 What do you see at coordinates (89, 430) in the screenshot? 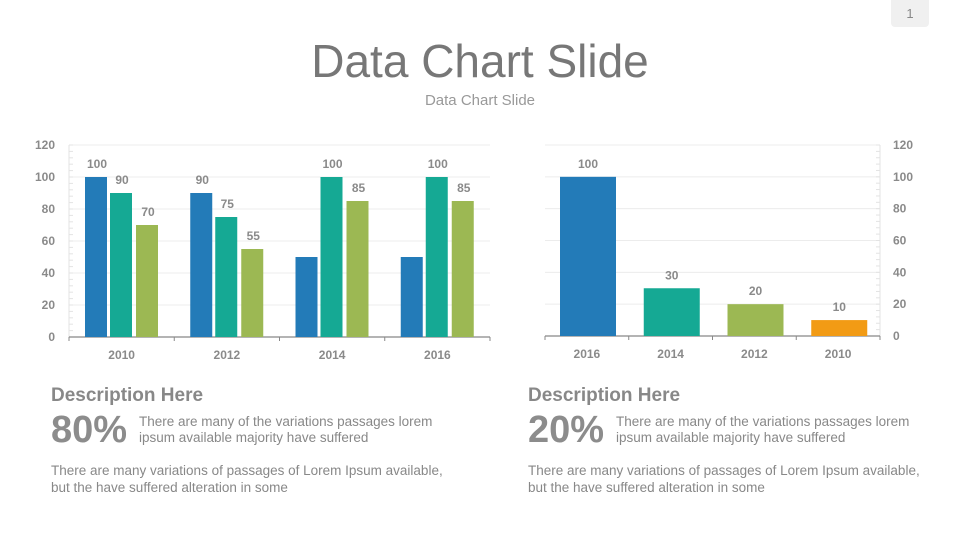
I see `description-percent: 80%` at bounding box center [89, 430].